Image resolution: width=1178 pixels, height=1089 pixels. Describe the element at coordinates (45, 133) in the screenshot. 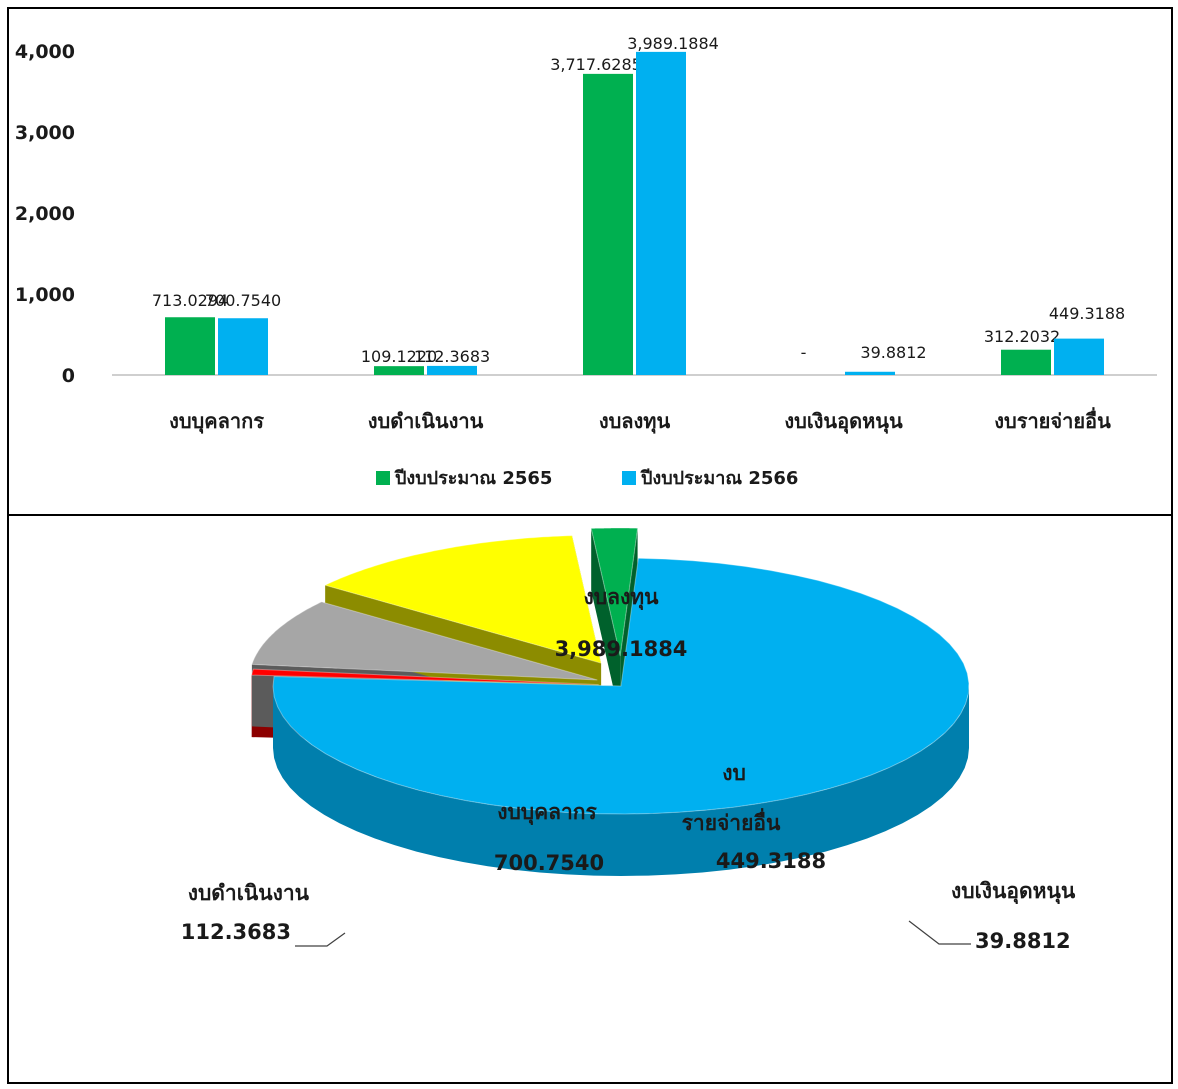

I see `y-tick-label: 3,000` at that location.